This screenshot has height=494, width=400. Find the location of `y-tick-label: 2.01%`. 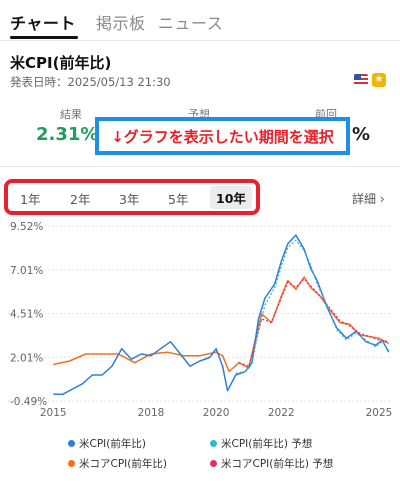

y-tick-label: 2.01% is located at coordinates (26, 358).